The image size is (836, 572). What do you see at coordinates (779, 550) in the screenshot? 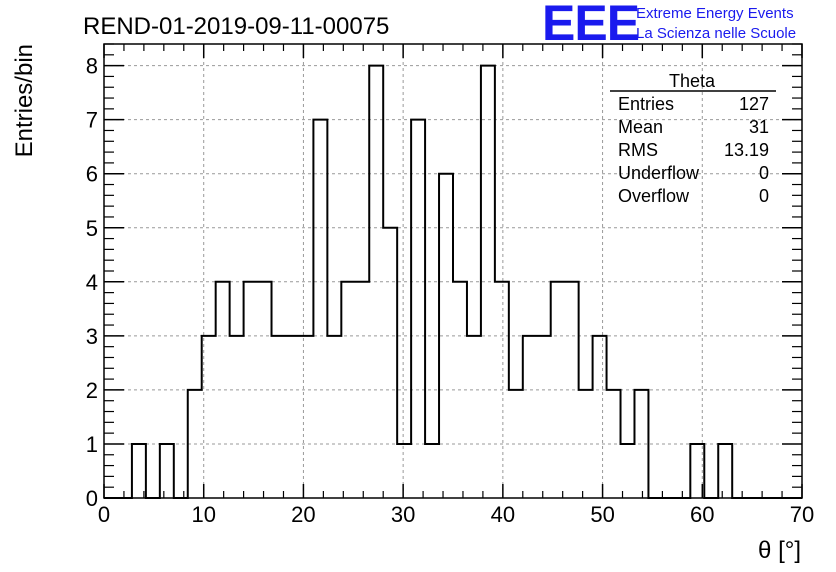
I see `x-axis-label: θ [°]` at bounding box center [779, 550].